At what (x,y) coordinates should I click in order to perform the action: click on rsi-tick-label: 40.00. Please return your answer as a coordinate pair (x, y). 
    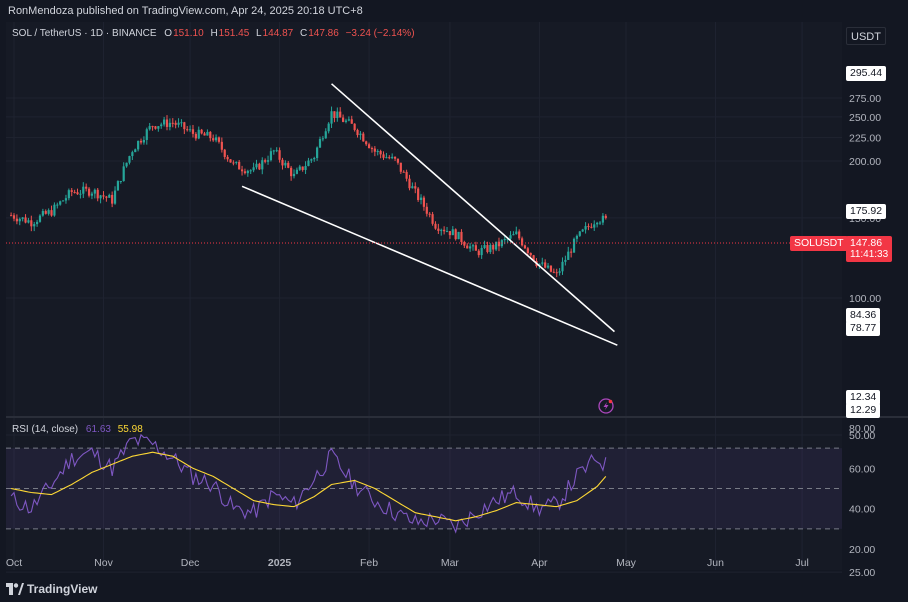
    Looking at the image, I should click on (862, 510).